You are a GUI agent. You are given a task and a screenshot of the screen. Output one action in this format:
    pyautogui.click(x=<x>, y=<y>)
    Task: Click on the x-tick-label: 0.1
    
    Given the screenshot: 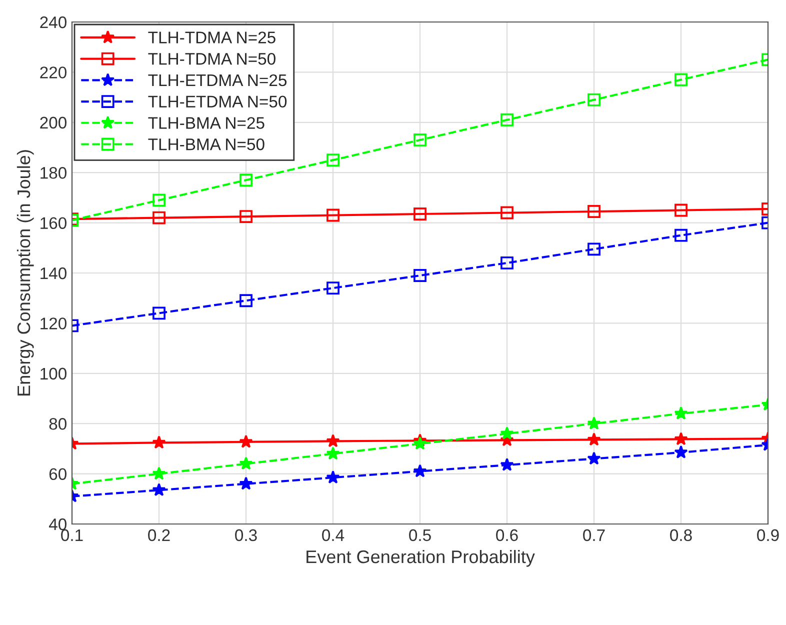 What is the action you would take?
    pyautogui.click(x=72, y=535)
    